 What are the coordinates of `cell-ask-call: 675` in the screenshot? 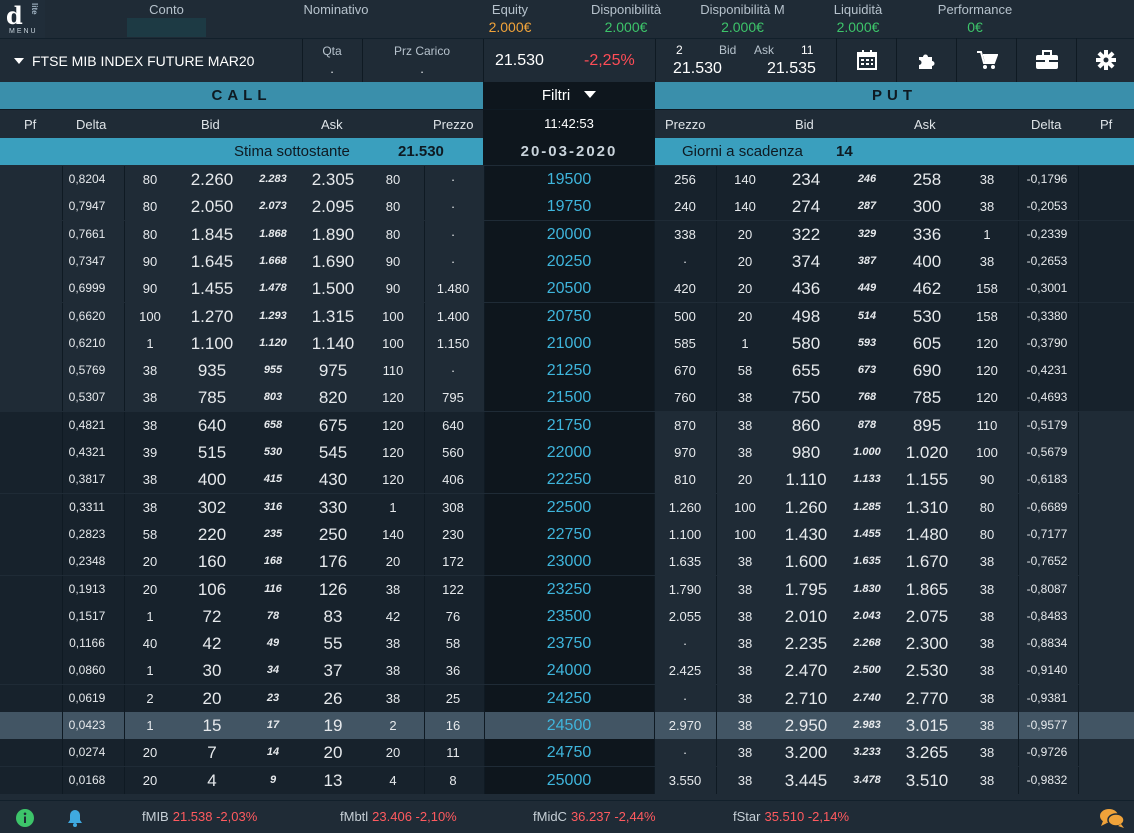 It's located at (333, 425).